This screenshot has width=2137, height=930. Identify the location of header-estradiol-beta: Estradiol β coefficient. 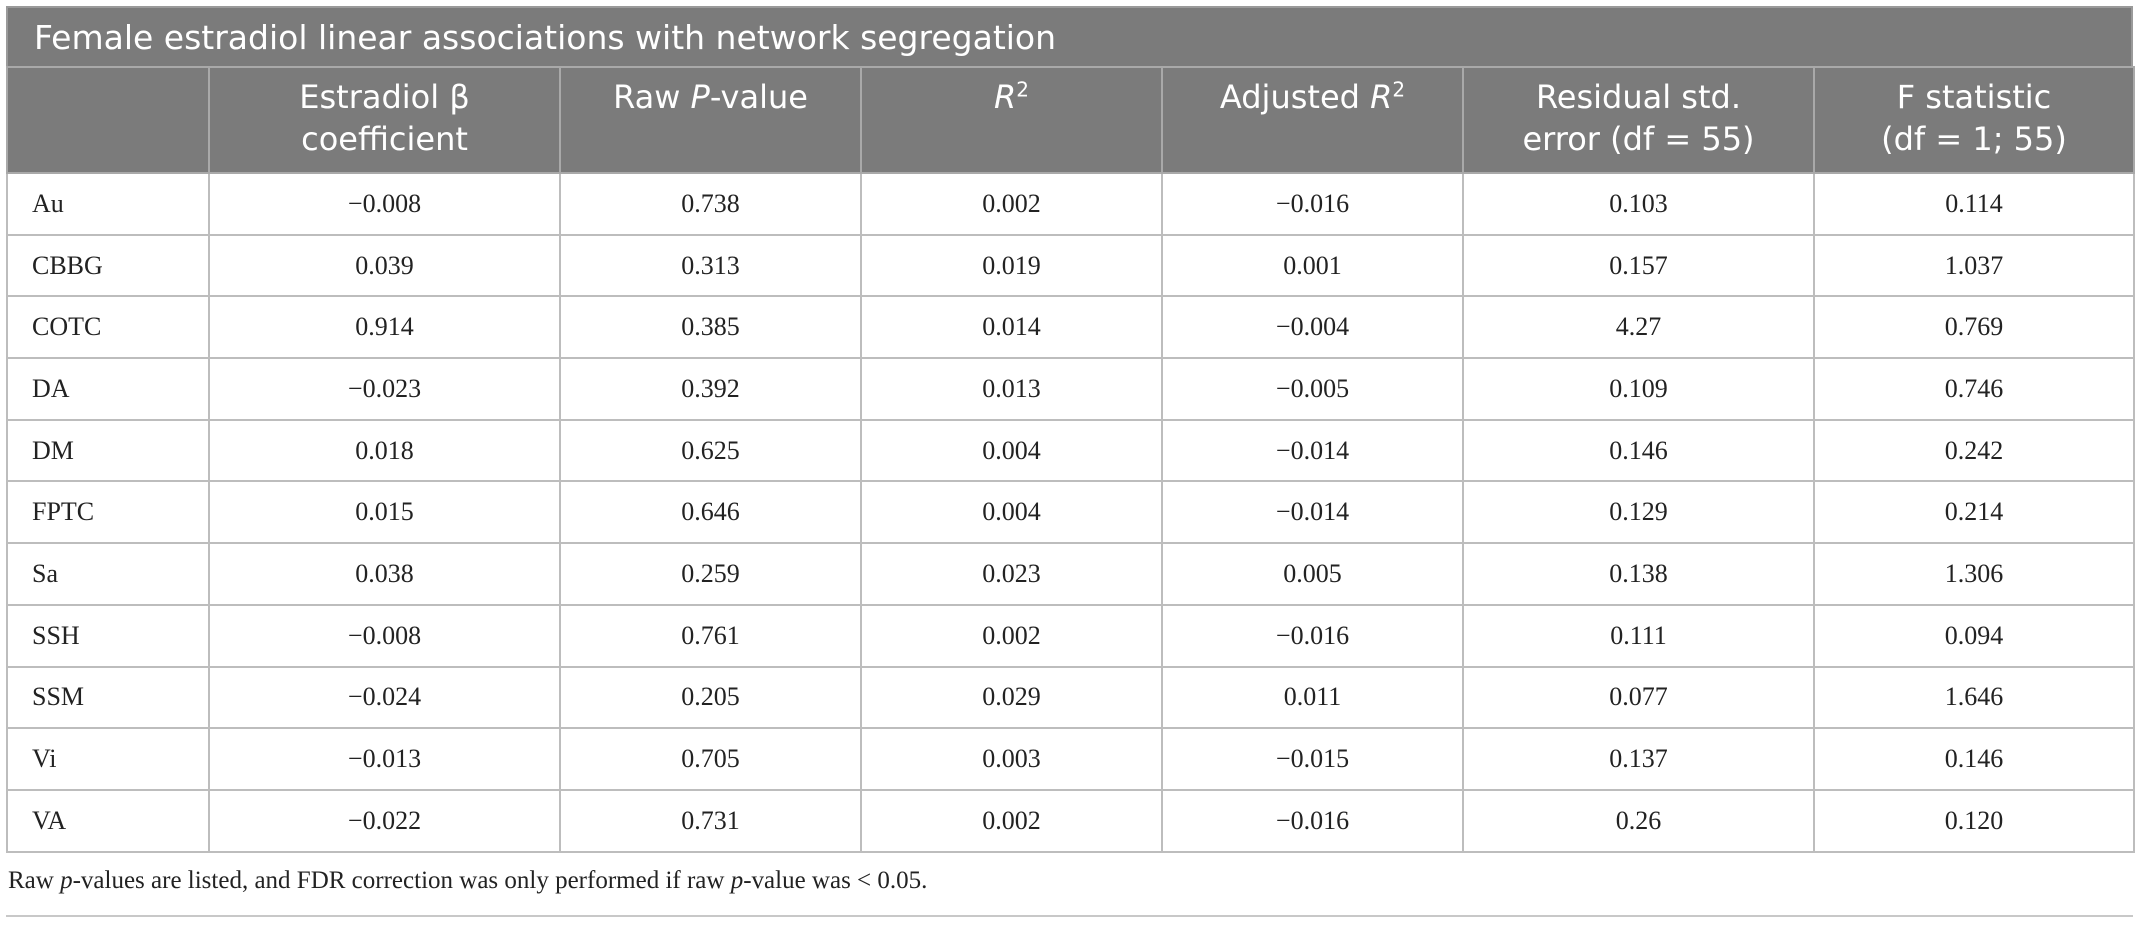
(384, 120).